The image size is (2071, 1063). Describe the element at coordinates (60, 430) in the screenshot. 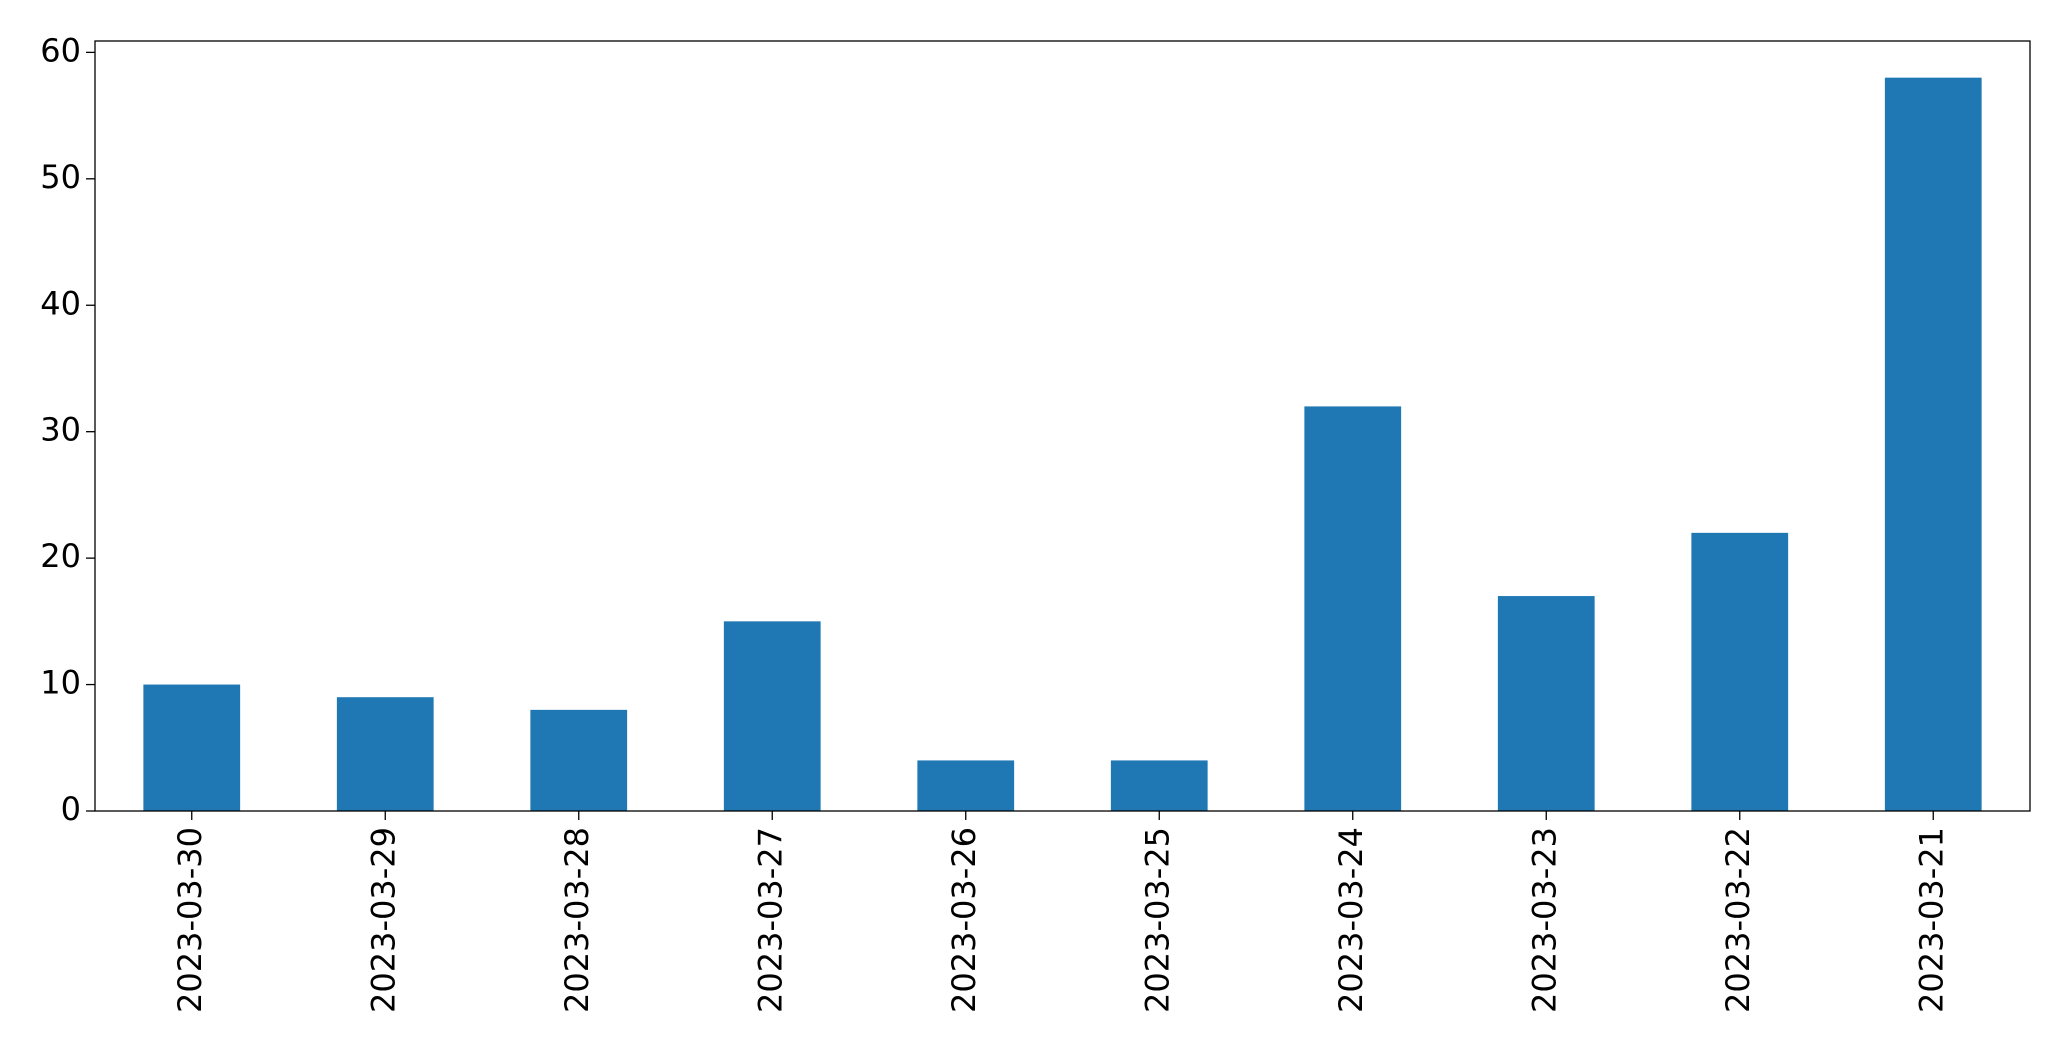

I see `y-tick-label: 30` at that location.